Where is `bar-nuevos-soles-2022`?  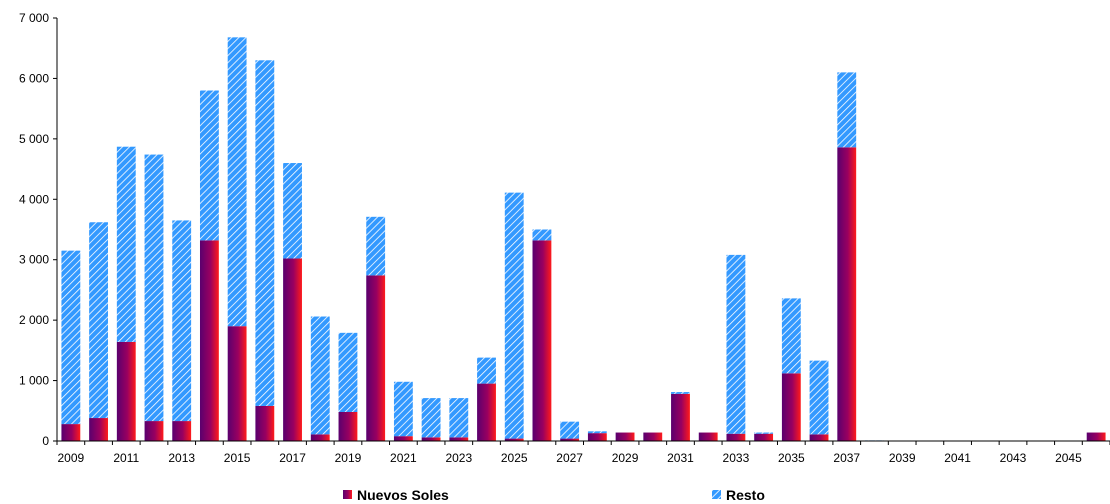
bar-nuevos-soles-2022 is located at coordinates (431, 439).